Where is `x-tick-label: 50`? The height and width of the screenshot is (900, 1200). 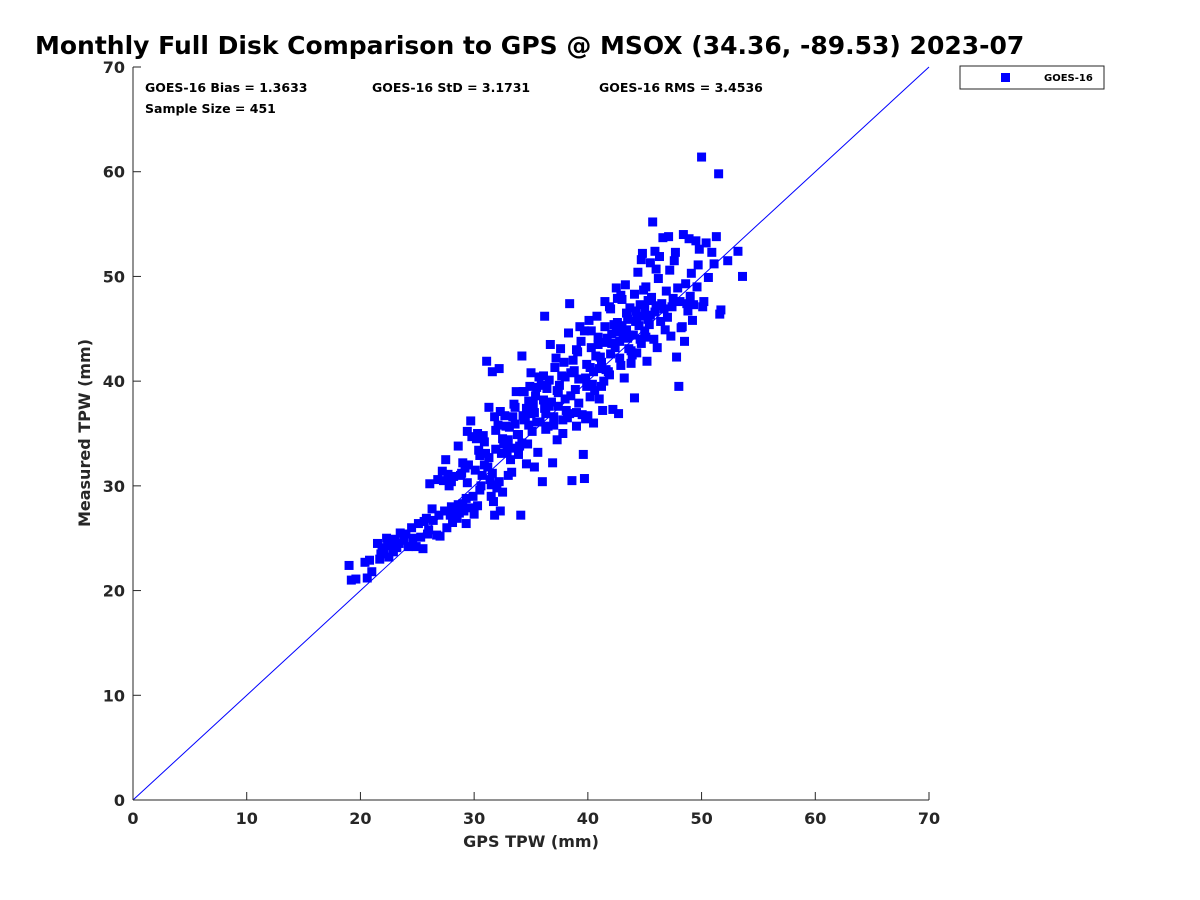
x-tick-label: 50 is located at coordinates (701, 818).